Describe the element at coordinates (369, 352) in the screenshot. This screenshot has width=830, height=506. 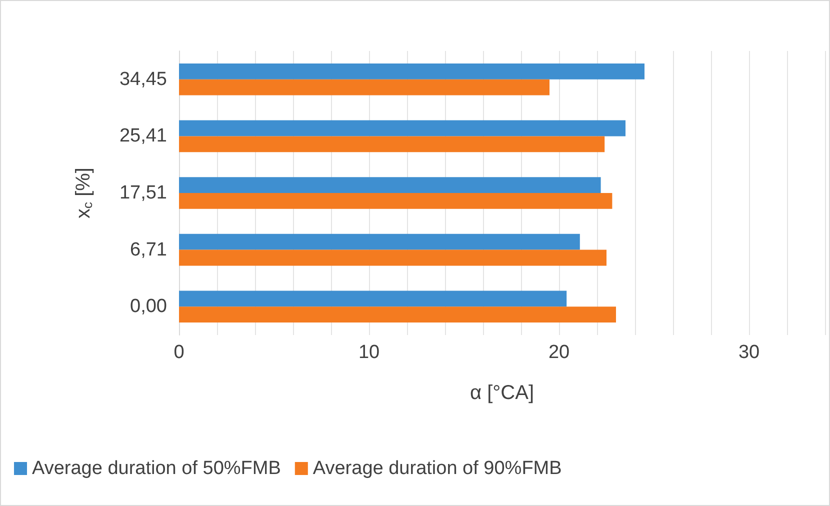
I see `x-tick-label: 10` at that location.